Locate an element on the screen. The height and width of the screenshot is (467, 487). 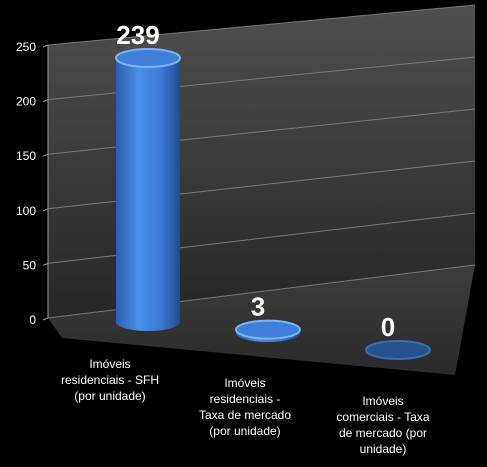
y-tick-label: 150 is located at coordinates (26, 156).